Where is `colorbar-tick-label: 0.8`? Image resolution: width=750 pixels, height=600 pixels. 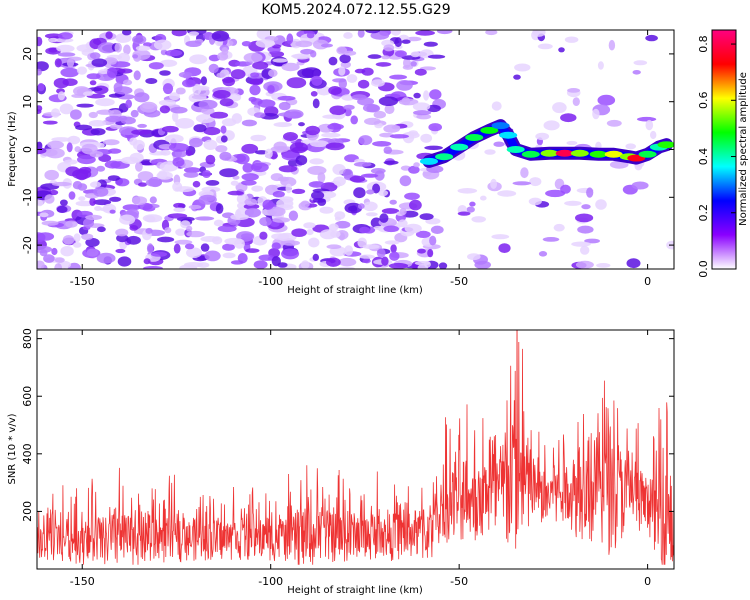
colorbar-tick-label: 0.8 is located at coordinates (703, 44).